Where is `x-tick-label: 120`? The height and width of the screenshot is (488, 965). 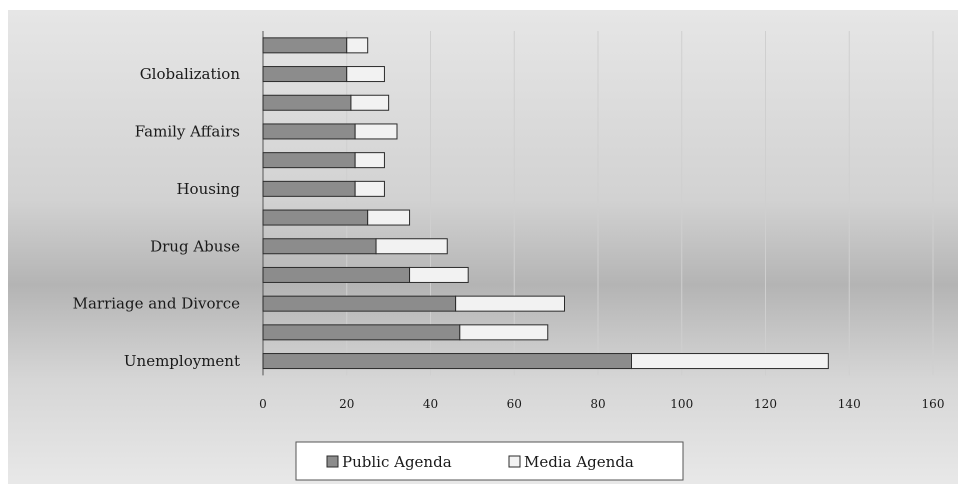 x-tick-label: 120 is located at coordinates (765, 404).